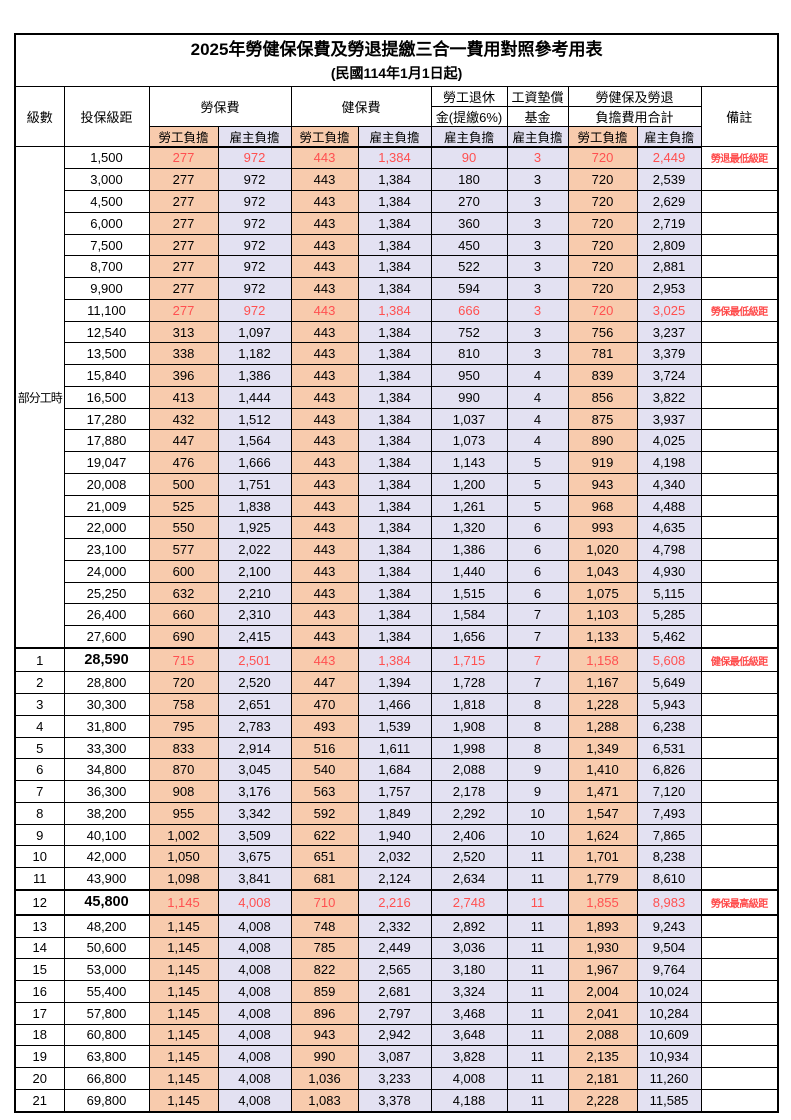 Image resolution: width=791 pixels, height=1120 pixels. What do you see at coordinates (397, 332) in the screenshot?
I see `table-row: 12,540 313 1,097 443 1,384 752 3 756 3,237` at bounding box center [397, 332].